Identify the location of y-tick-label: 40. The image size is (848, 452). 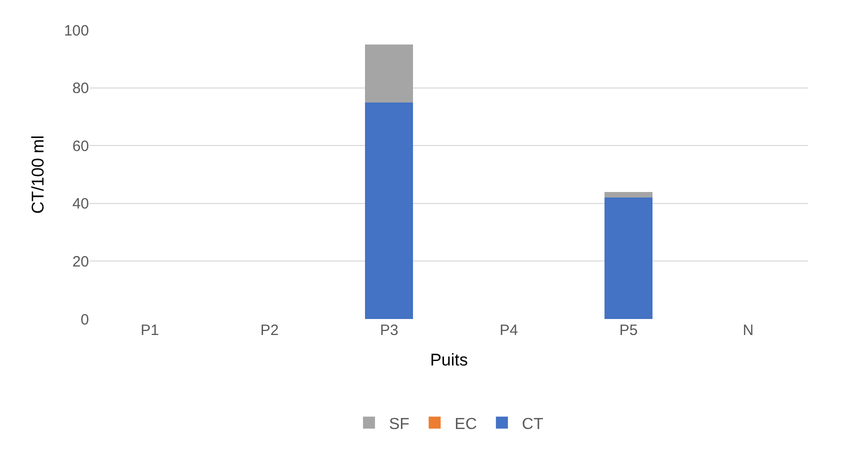
(80, 204).